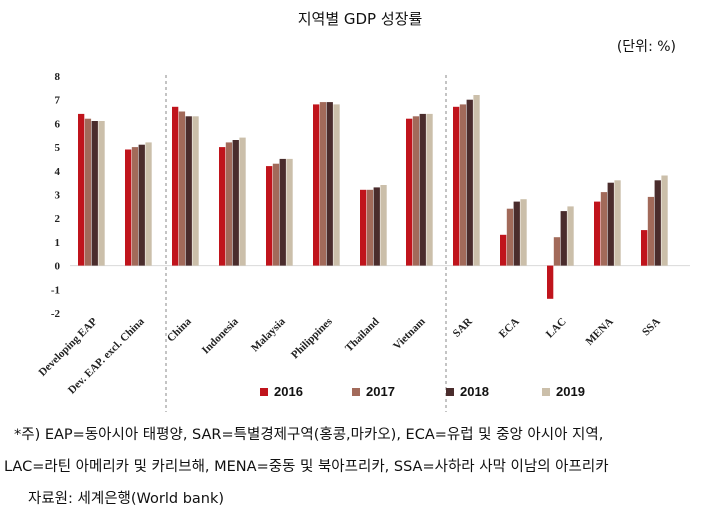 The image size is (720, 514). What do you see at coordinates (463, 185) in the screenshot?
I see `bar-2017-sar` at bounding box center [463, 185].